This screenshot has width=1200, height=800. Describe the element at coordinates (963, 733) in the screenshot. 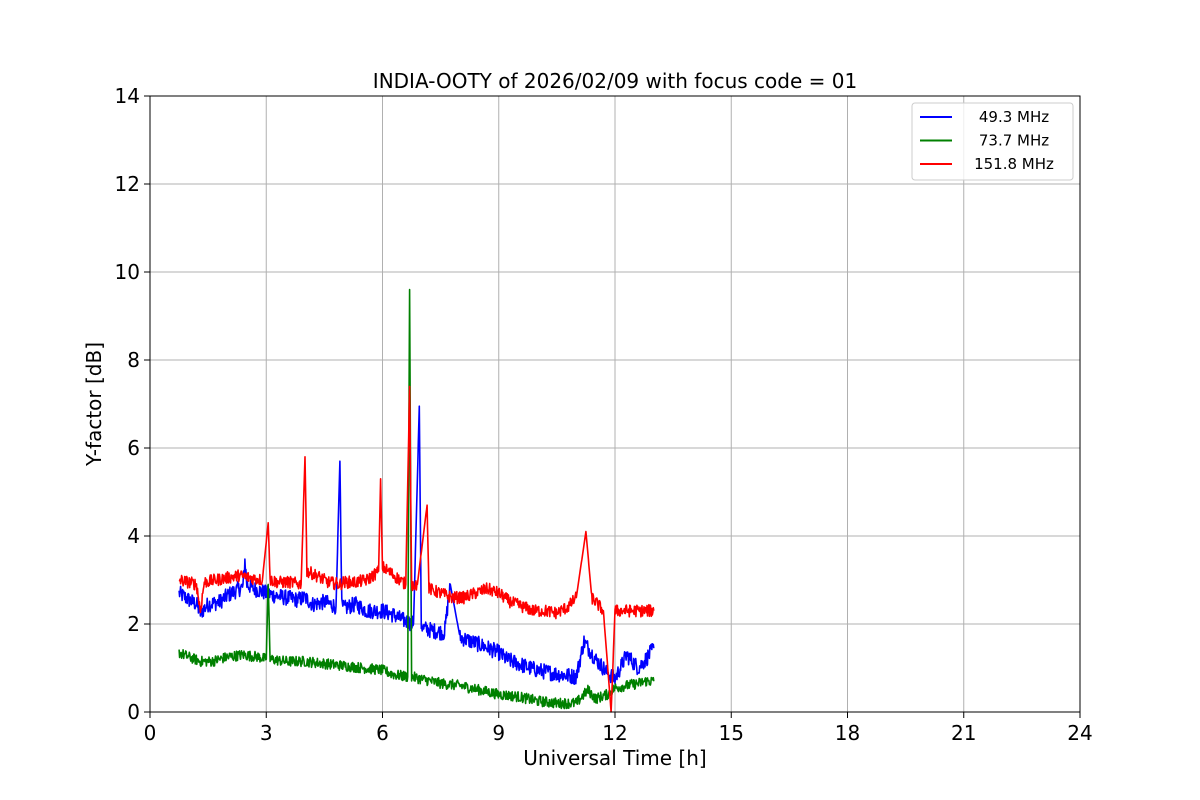

I see `x-tick-label: 21` at that location.